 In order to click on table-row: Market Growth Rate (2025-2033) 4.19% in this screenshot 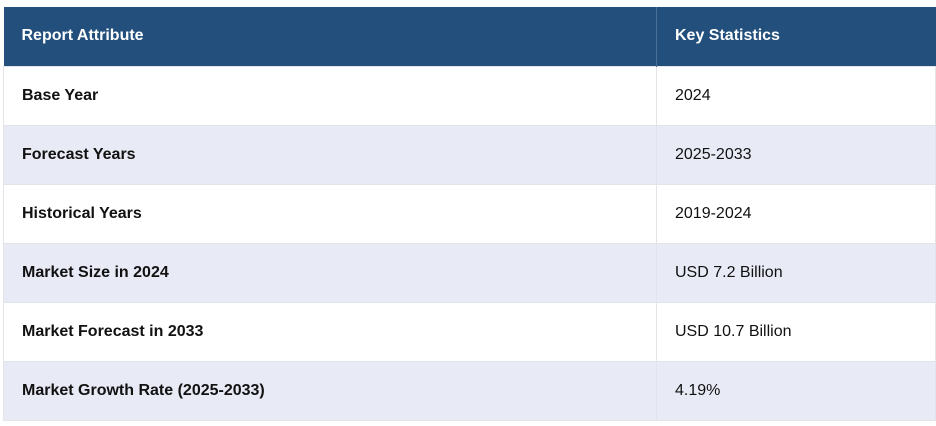, I will do `click(469, 390)`.